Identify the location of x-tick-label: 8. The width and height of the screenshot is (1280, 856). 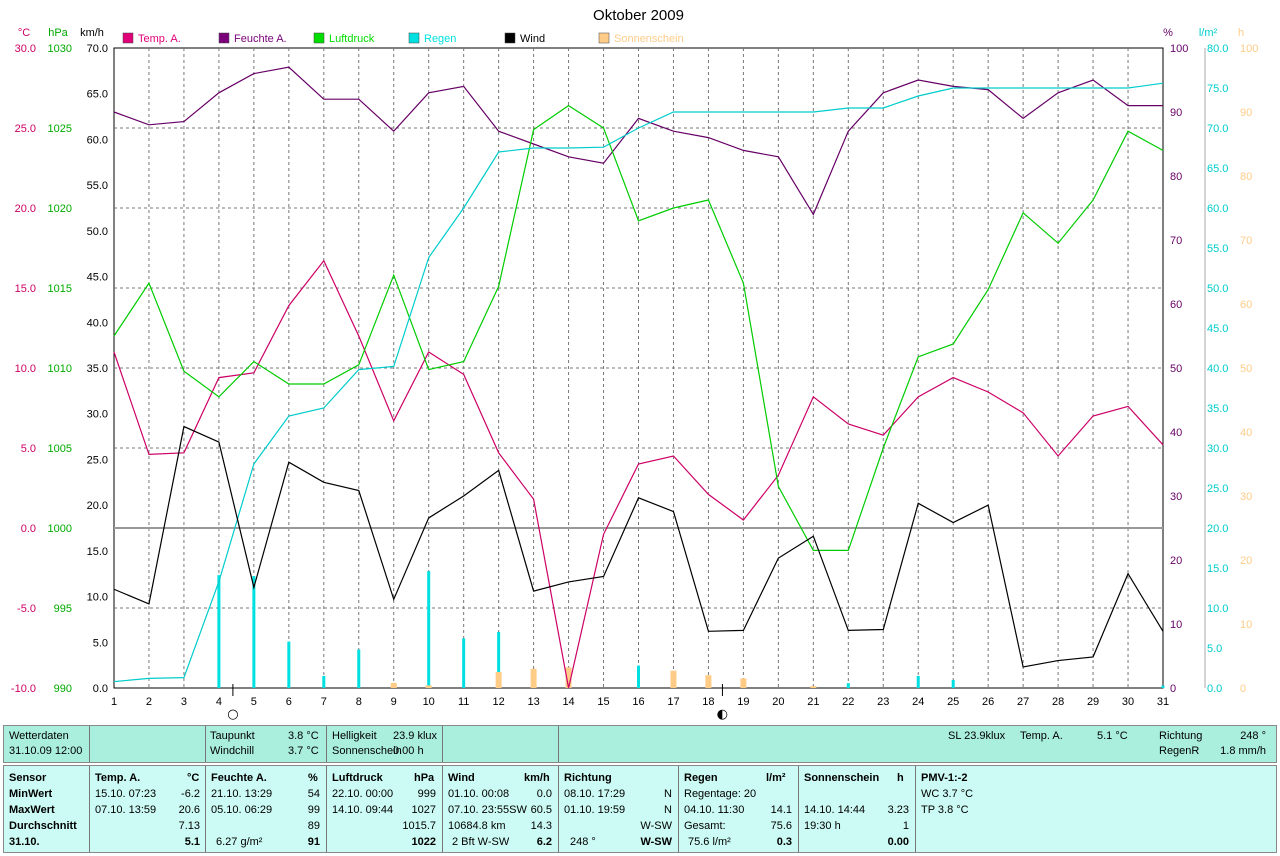
(359, 702).